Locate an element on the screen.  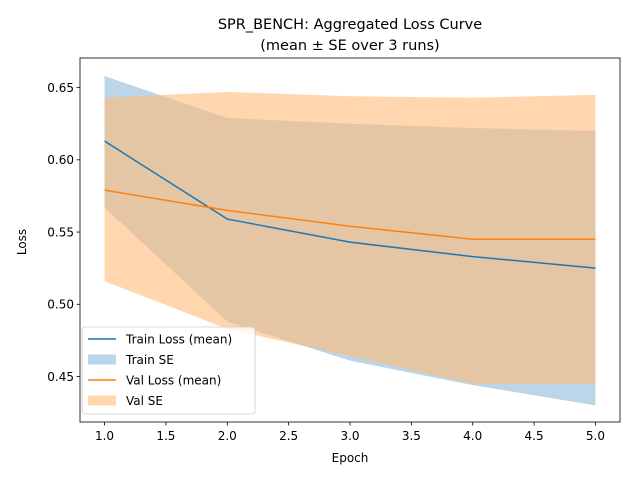
legend-label: Train SE is located at coordinates (149, 360).